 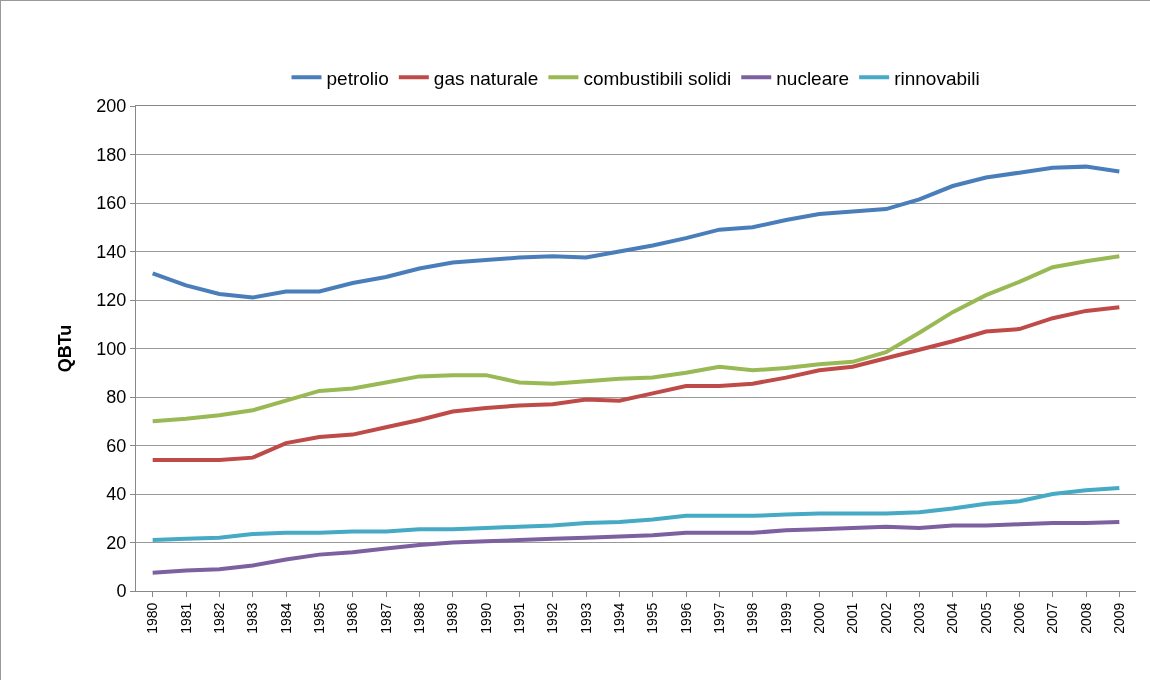 I want to click on legend-label: rinnovabili, so click(x=937, y=78).